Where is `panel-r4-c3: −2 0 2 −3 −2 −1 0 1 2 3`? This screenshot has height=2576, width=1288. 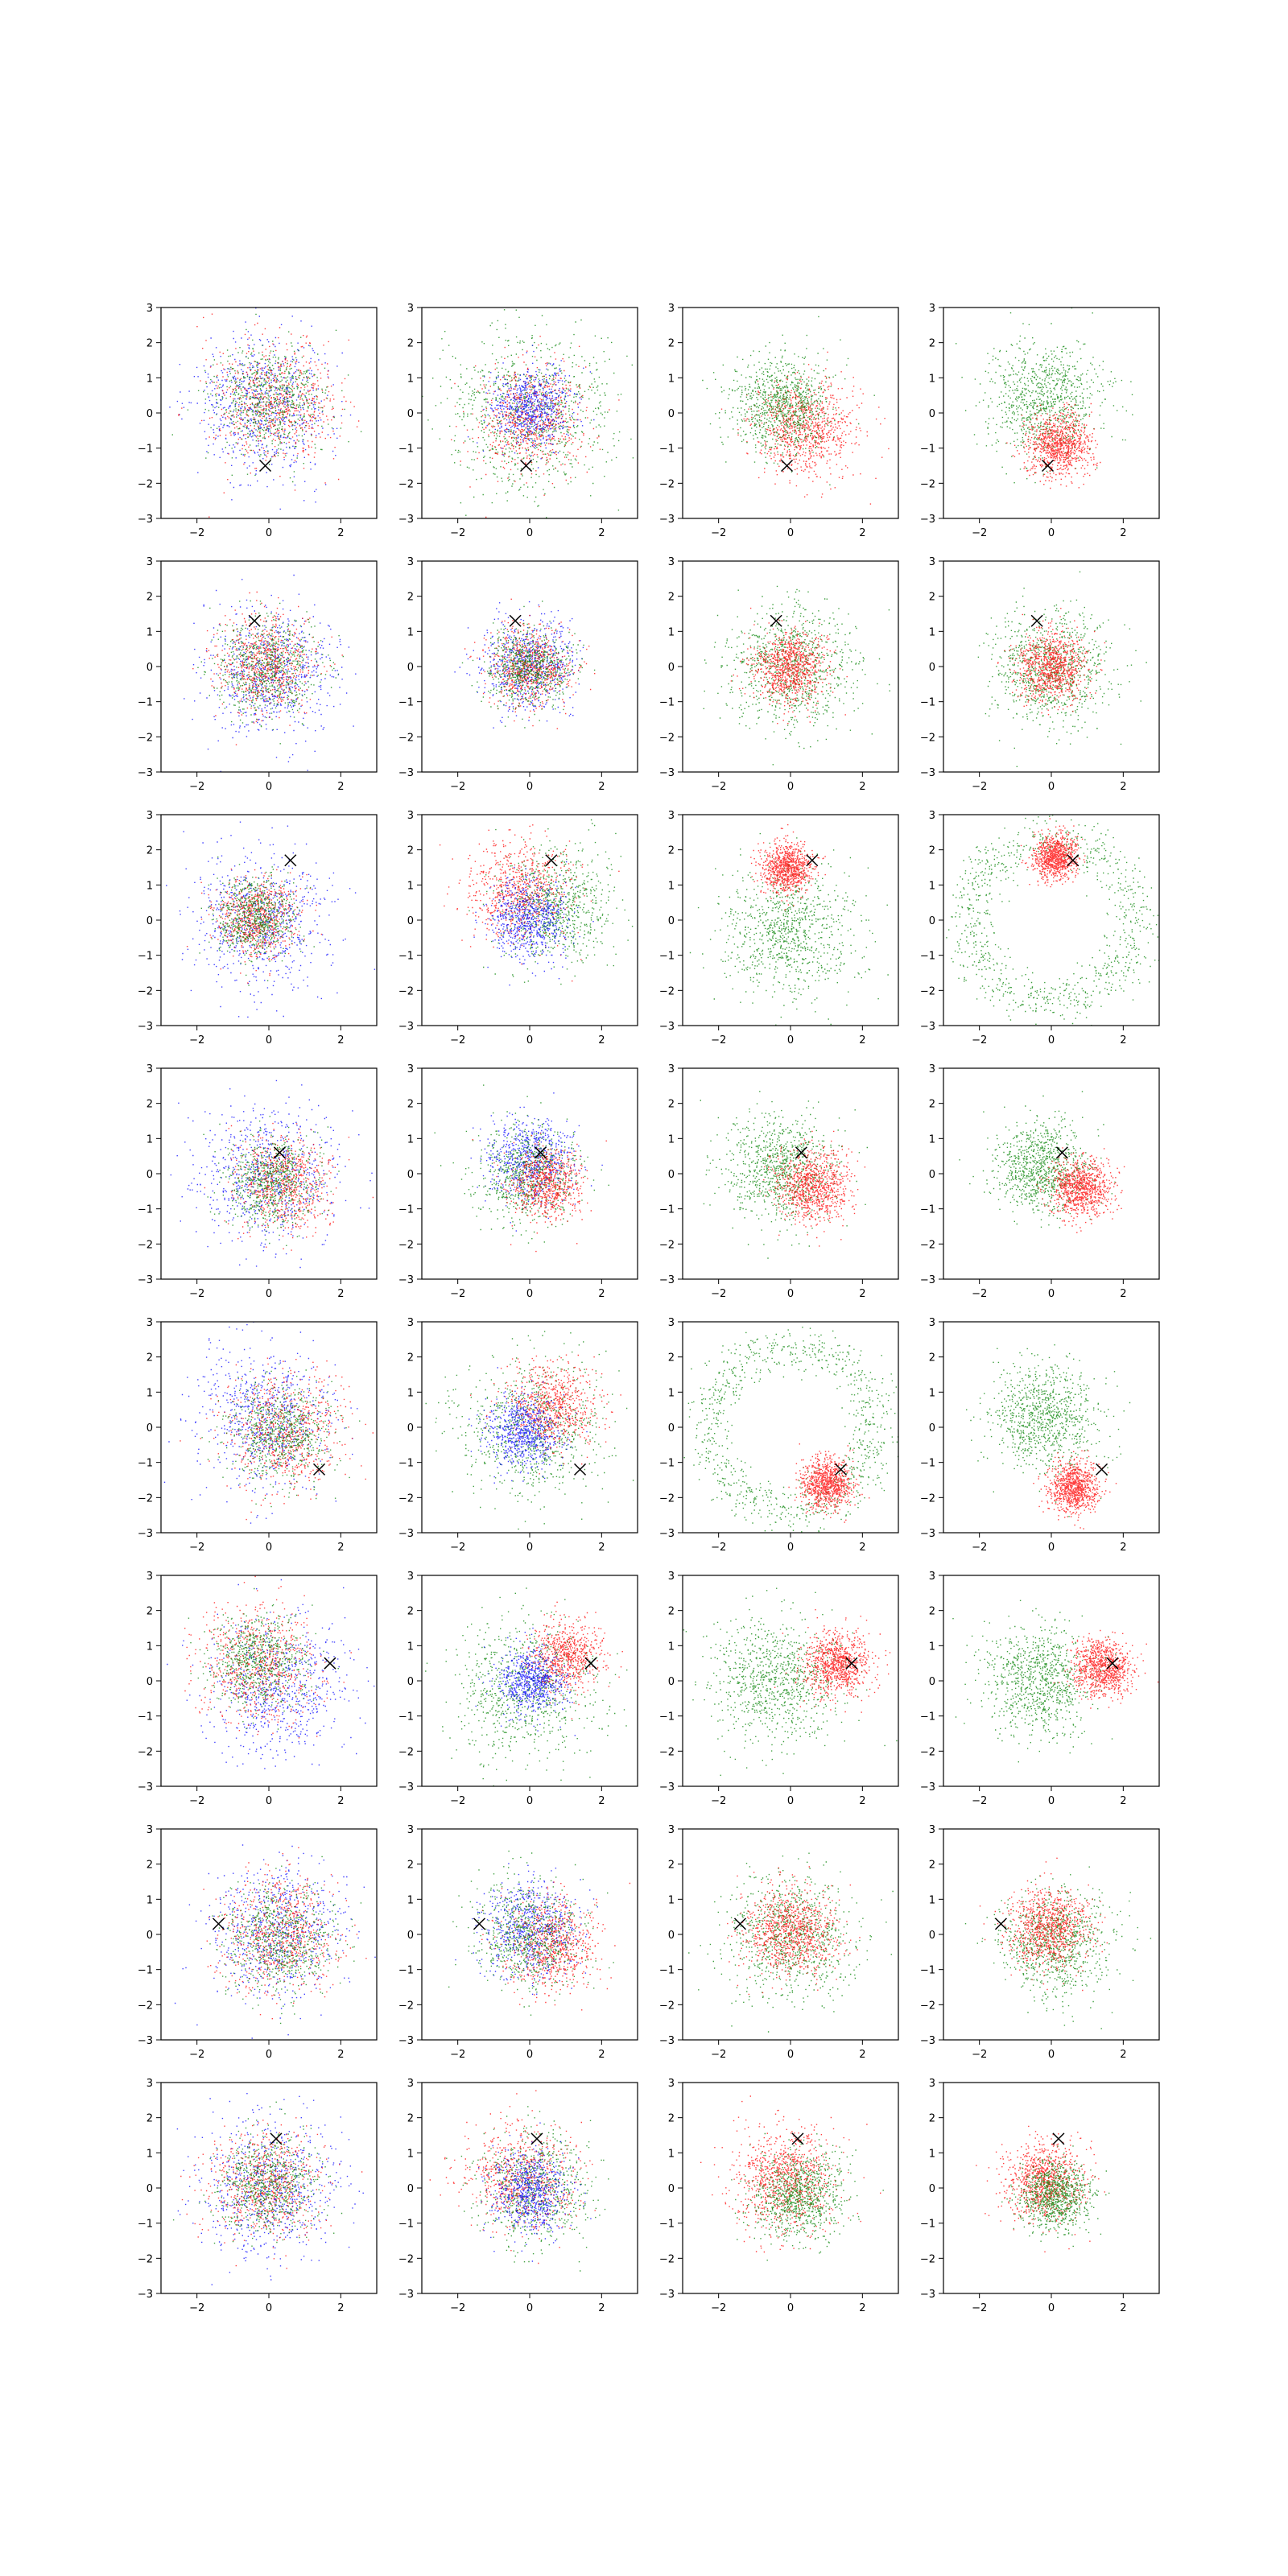 panel-r4-c3: −2 0 2 −3 −2 −1 0 1 2 3 is located at coordinates (779, 1181).